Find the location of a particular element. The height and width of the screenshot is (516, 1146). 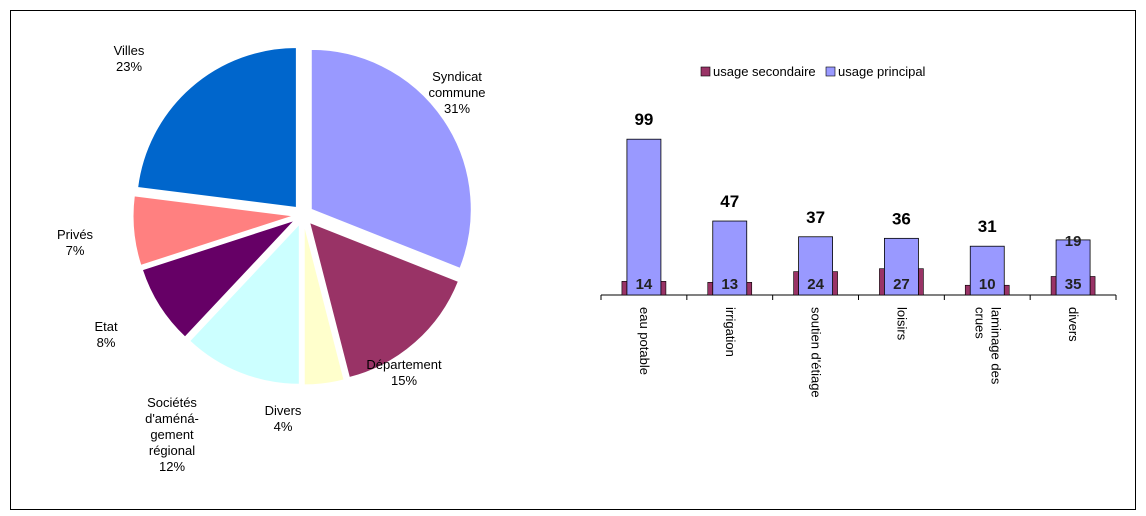

bar-inner-label: 27 is located at coordinates (901, 284).